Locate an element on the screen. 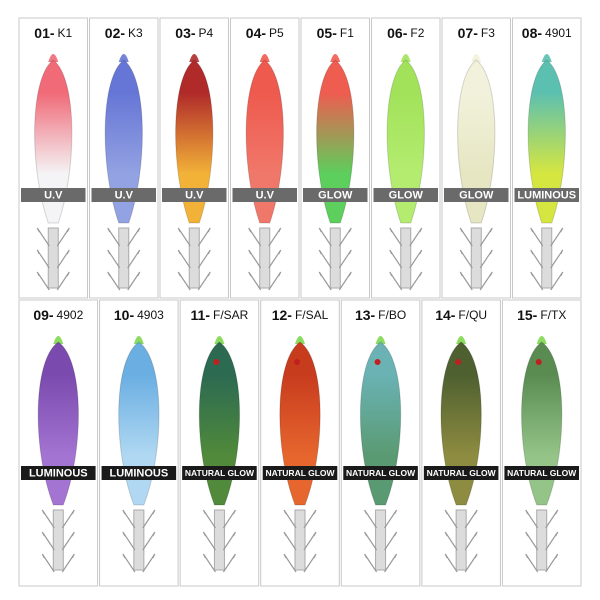  product-label: 10- 4903 is located at coordinates (139, 315).